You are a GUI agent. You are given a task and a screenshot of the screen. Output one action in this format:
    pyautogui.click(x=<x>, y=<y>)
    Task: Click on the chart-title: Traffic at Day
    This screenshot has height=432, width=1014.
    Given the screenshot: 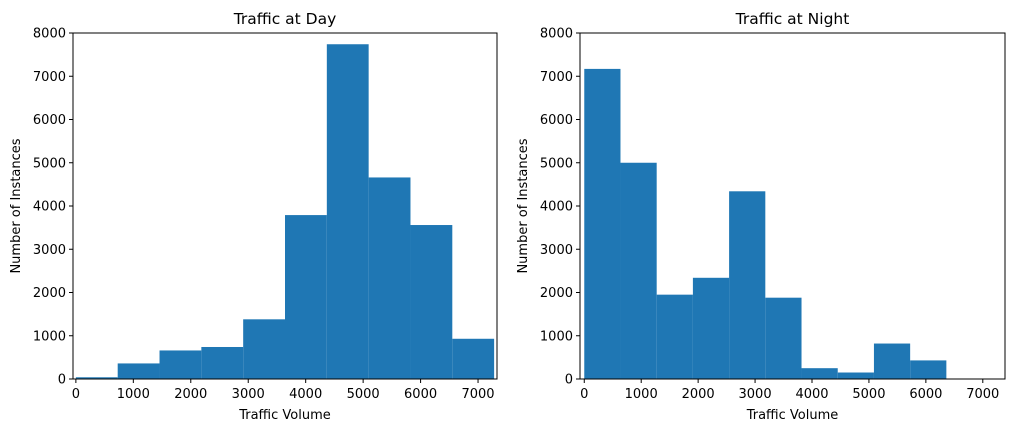 What is the action you would take?
    pyautogui.click(x=285, y=19)
    